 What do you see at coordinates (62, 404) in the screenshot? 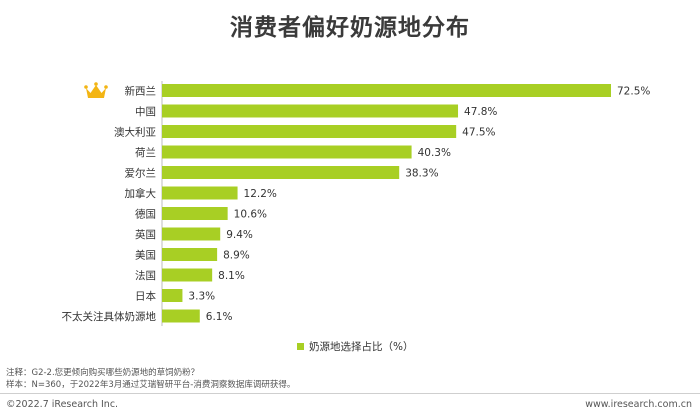
I see `copyright: ©2022.7 iResearch Inc.` at bounding box center [62, 404].